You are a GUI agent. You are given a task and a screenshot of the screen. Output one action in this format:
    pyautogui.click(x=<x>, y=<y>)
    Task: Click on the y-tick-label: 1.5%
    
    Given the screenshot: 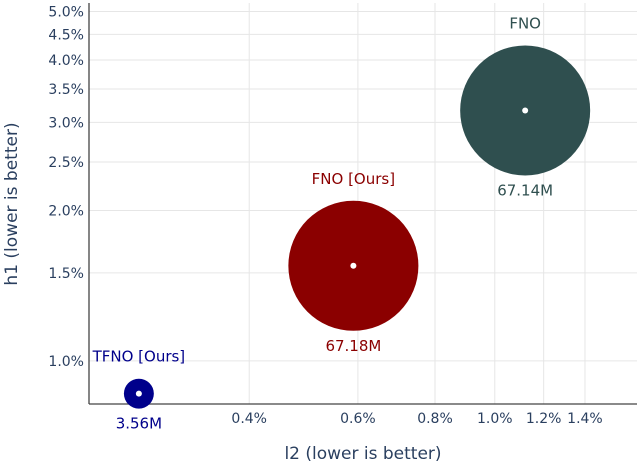 What is the action you would take?
    pyautogui.click(x=66, y=274)
    